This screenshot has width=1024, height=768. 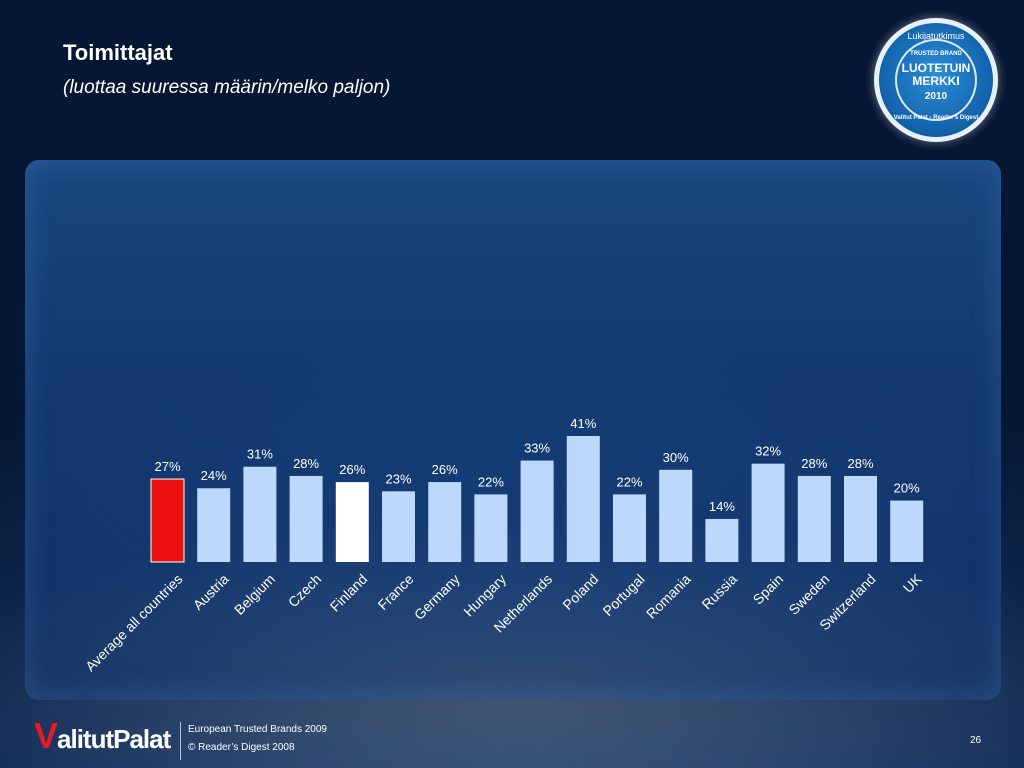 I want to click on value-label: 31%, so click(x=260, y=454).